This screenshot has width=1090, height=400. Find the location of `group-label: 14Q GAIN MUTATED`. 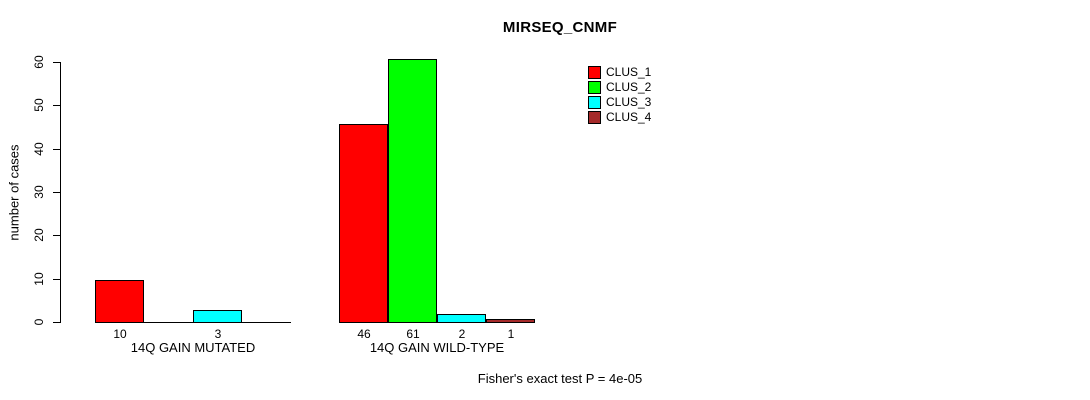

group-label: 14Q GAIN MUTATED is located at coordinates (193, 347).